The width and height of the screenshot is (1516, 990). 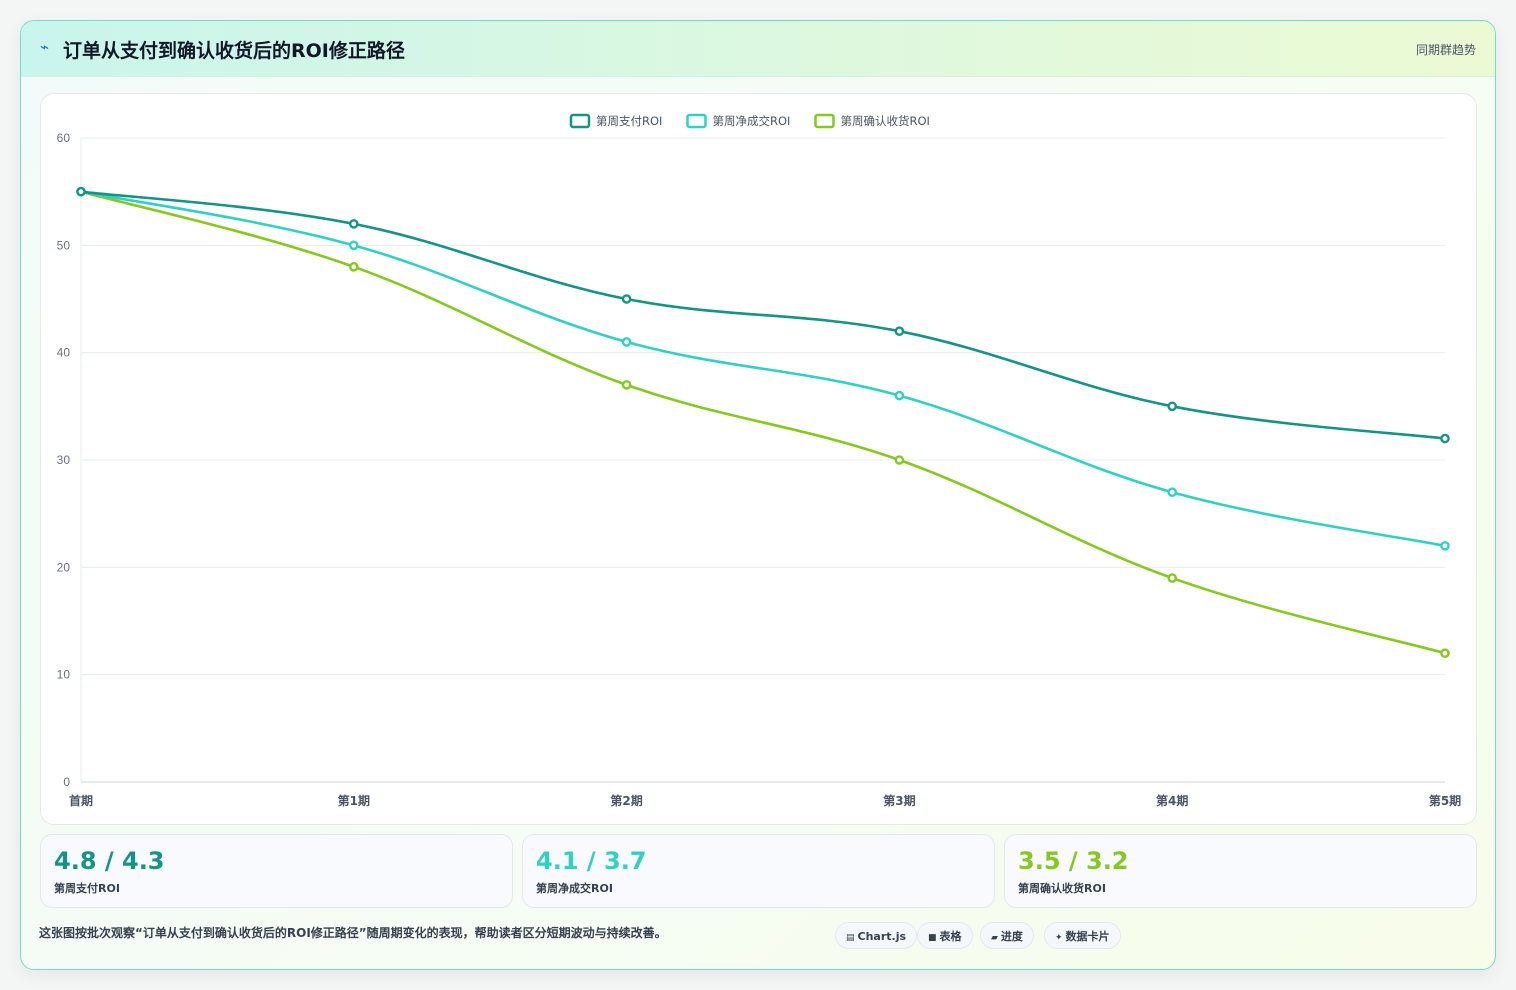 What do you see at coordinates (758, 49) in the screenshot?
I see `card-header: ⌁ 订单从支付到确认收货后的ROI修正路径 同期群趋势` at bounding box center [758, 49].